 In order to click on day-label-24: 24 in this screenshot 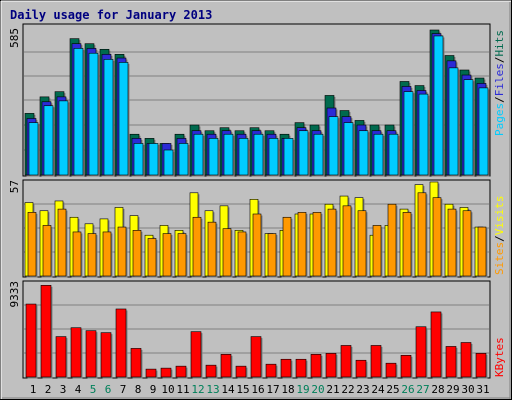, I will do `click(378, 389)`.